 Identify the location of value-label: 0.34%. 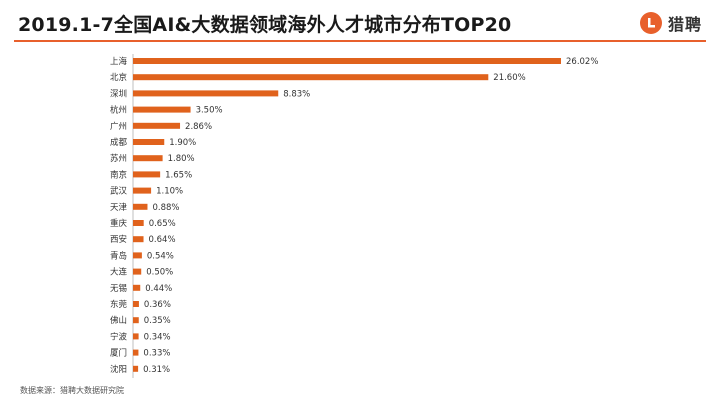
(157, 337).